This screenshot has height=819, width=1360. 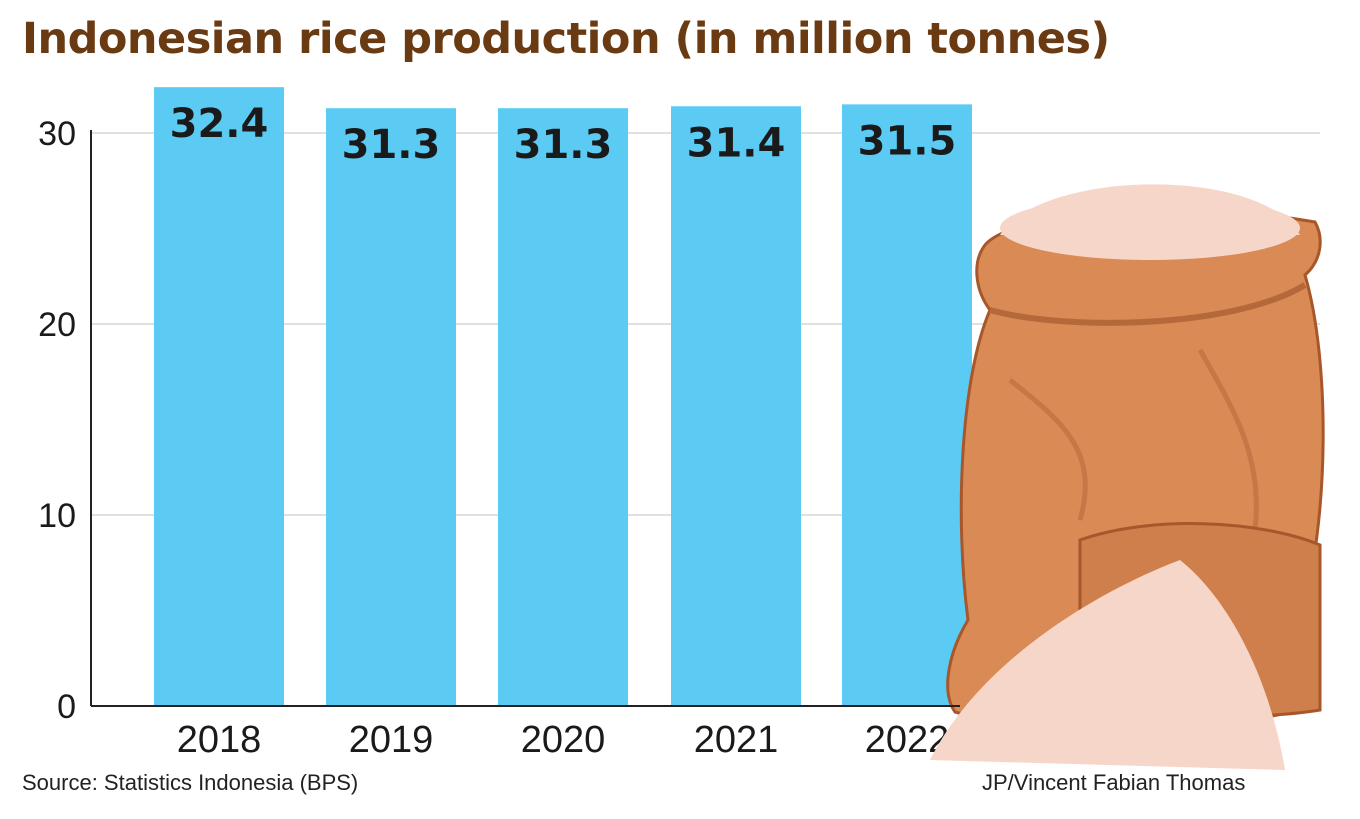 I want to click on y-tick-label: 0, so click(x=66, y=707).